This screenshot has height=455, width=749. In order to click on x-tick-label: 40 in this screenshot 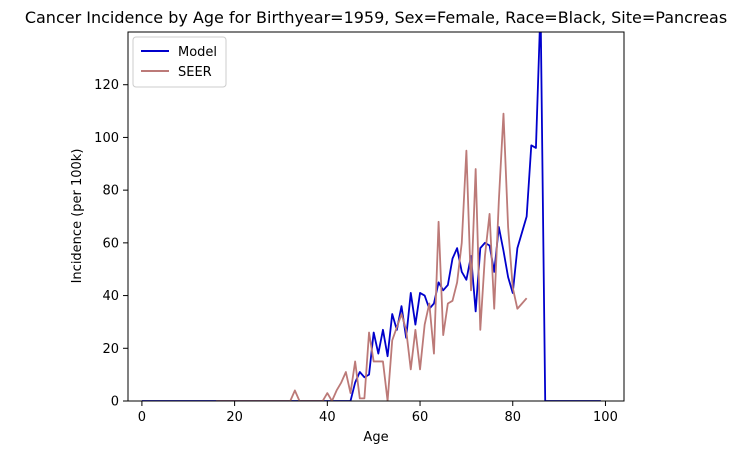, I will do `click(327, 417)`.